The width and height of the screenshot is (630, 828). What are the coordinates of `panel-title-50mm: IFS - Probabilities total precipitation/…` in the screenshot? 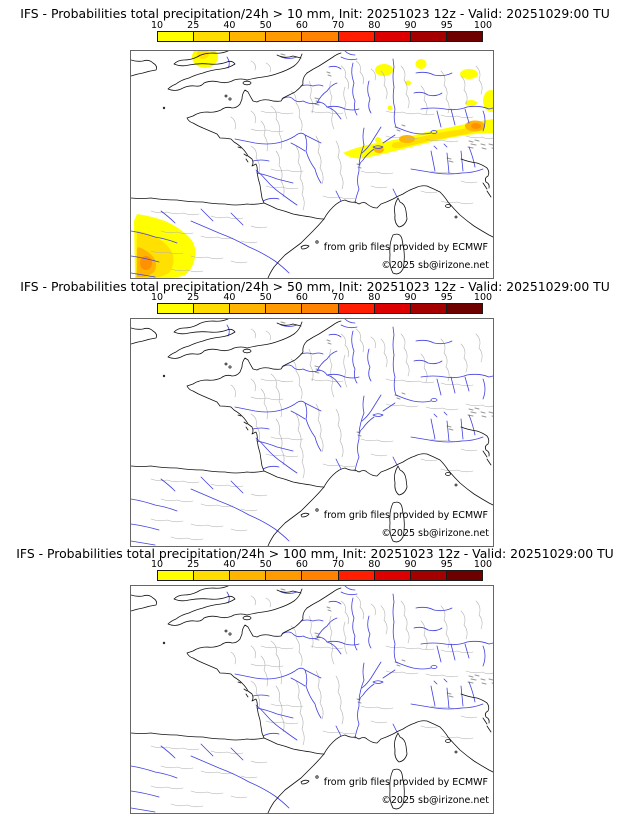 It's located at (315, 286).